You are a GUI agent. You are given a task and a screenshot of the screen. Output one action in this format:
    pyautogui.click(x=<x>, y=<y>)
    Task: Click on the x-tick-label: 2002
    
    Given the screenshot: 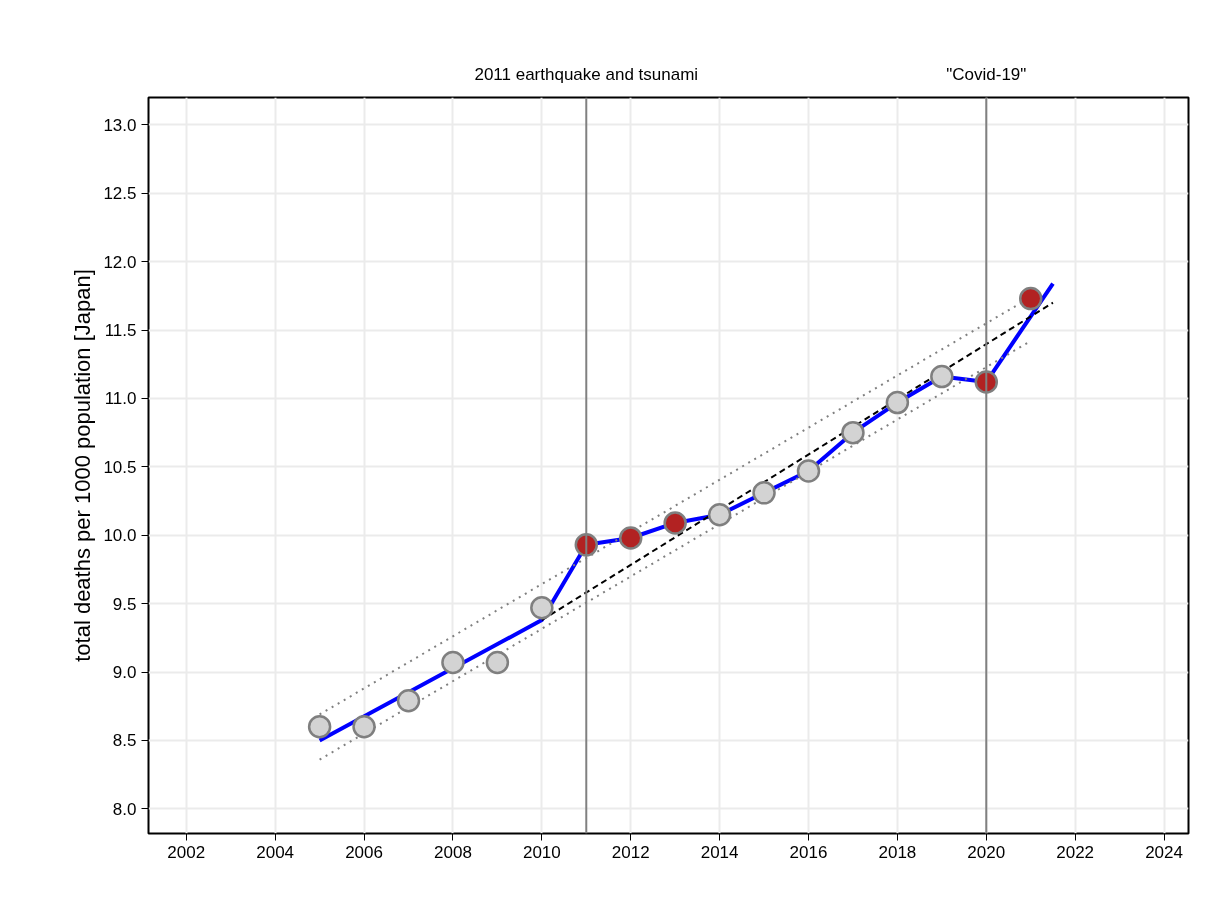 What is the action you would take?
    pyautogui.click(x=186, y=852)
    